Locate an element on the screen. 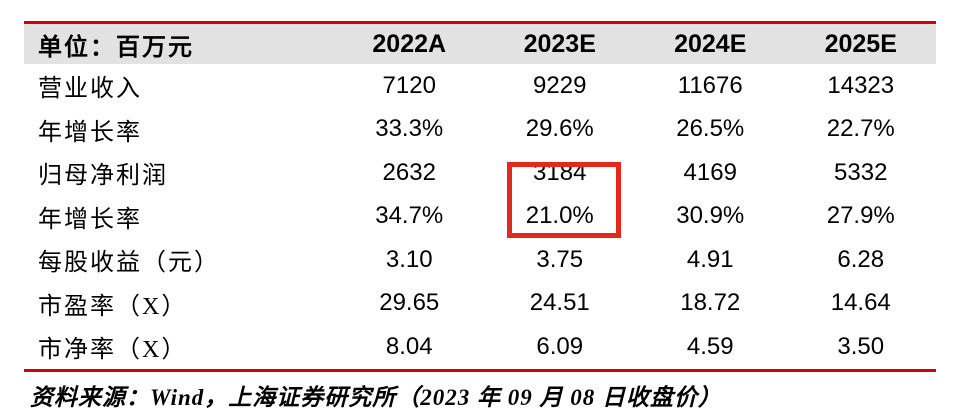 This screenshot has height=419, width=979. unit-label: 单位：百万元 is located at coordinates (116, 47).